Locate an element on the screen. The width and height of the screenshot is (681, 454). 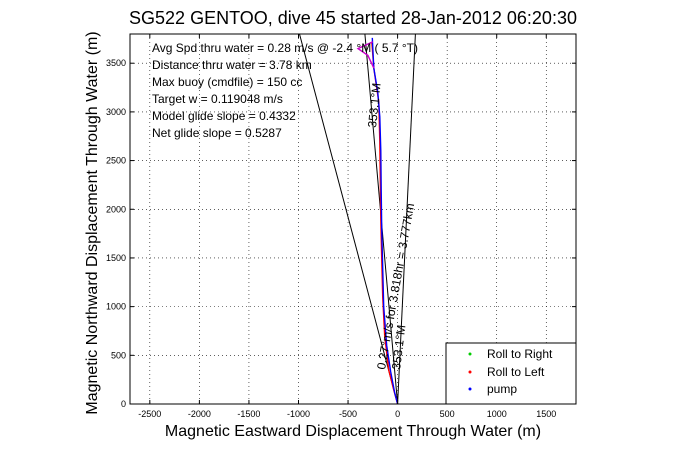
series-layer is located at coordinates (357, 219).